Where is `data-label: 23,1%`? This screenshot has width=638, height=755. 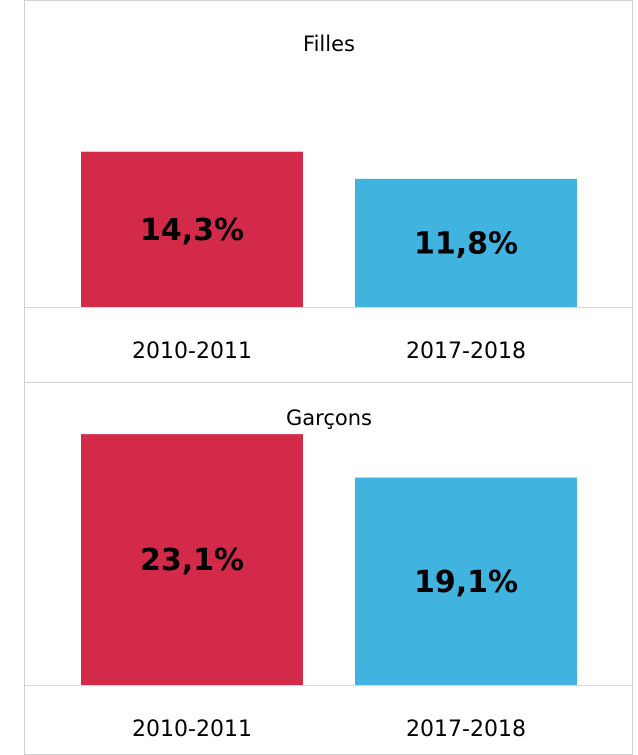 data-label: 23,1% is located at coordinates (192, 560).